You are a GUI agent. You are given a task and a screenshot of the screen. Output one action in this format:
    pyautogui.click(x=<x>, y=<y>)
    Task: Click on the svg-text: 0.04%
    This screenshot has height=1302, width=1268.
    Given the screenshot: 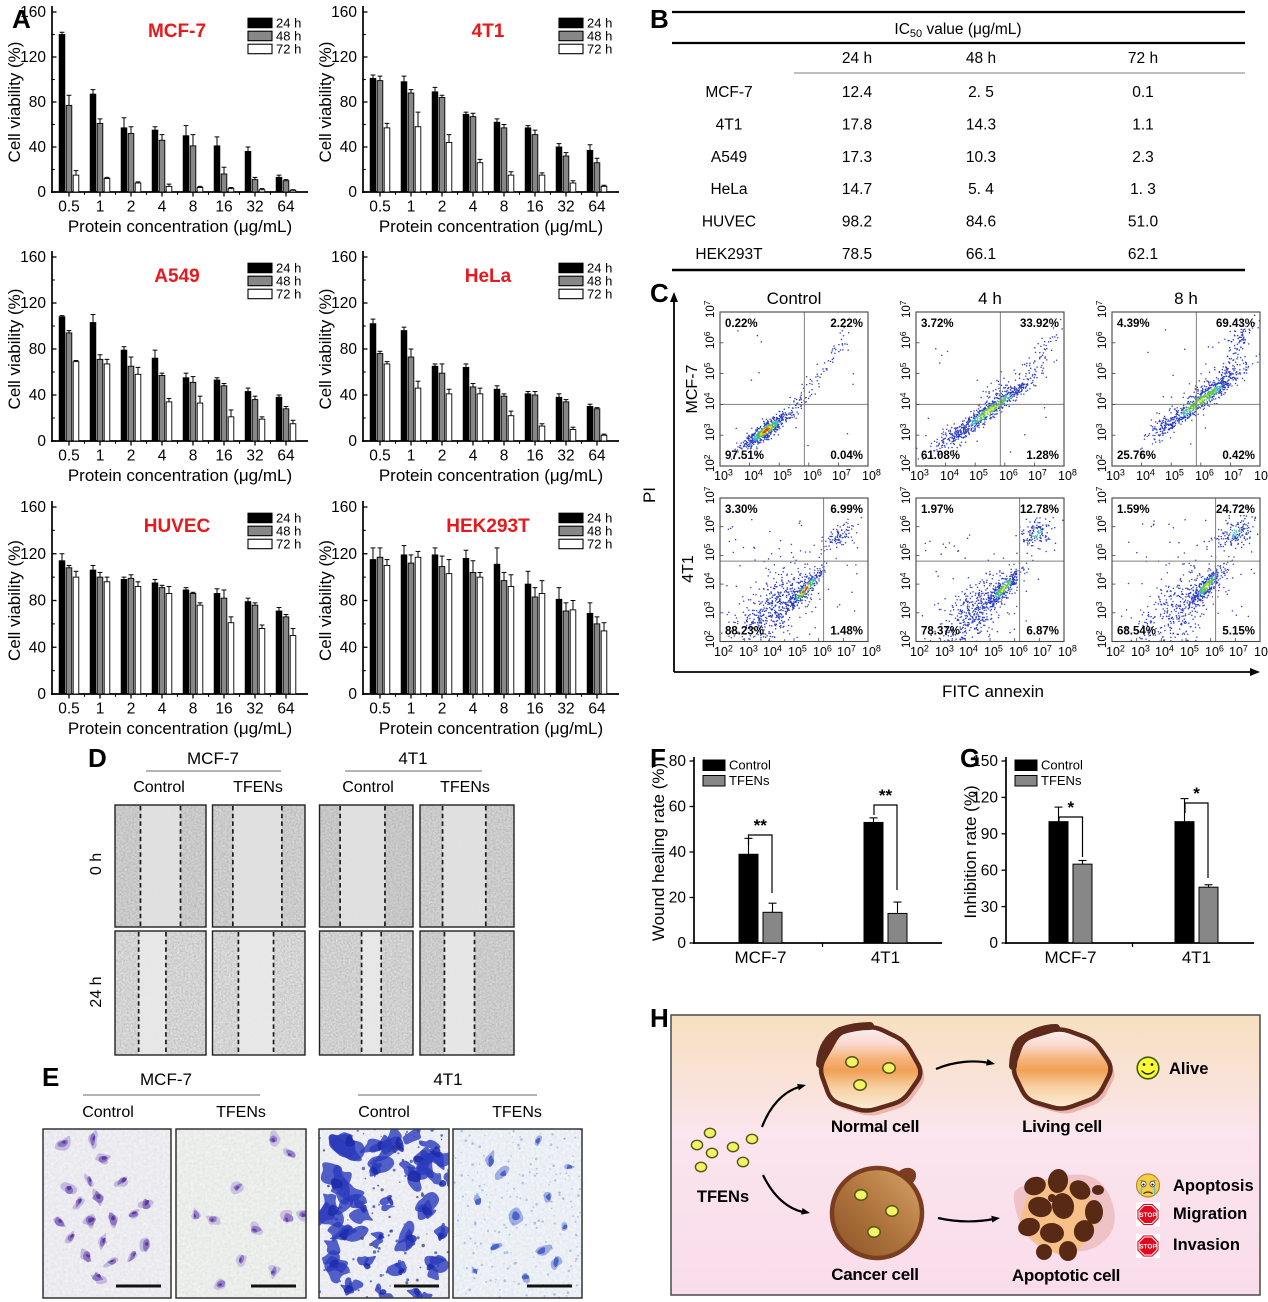 What is the action you would take?
    pyautogui.click(x=846, y=456)
    